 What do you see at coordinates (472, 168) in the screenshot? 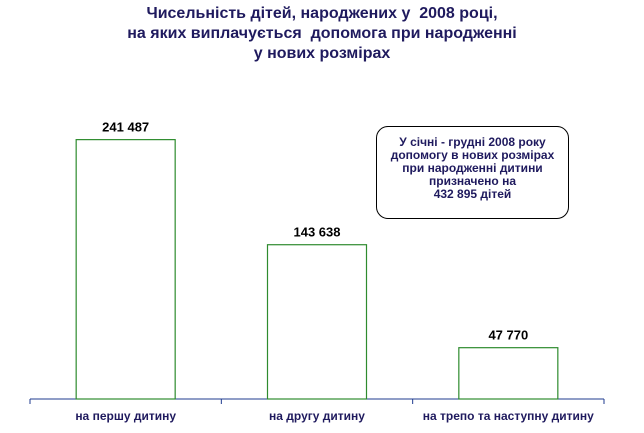
I see `callout-line-3: при народженні дитини` at bounding box center [472, 168].